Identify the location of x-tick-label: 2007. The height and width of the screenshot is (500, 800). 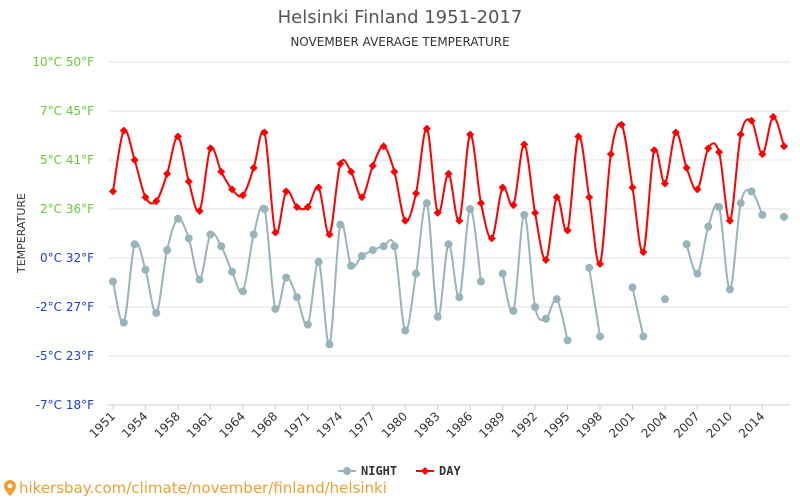
(686, 424).